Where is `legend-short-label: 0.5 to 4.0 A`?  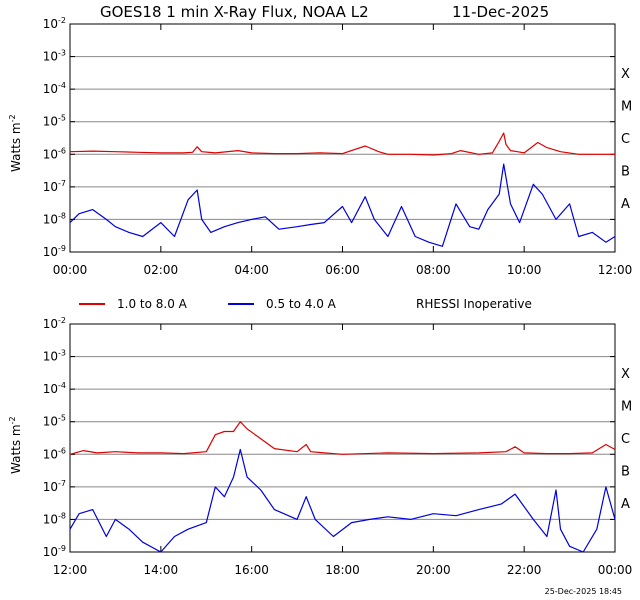
legend-short-label: 0.5 to 4.0 A is located at coordinates (301, 304).